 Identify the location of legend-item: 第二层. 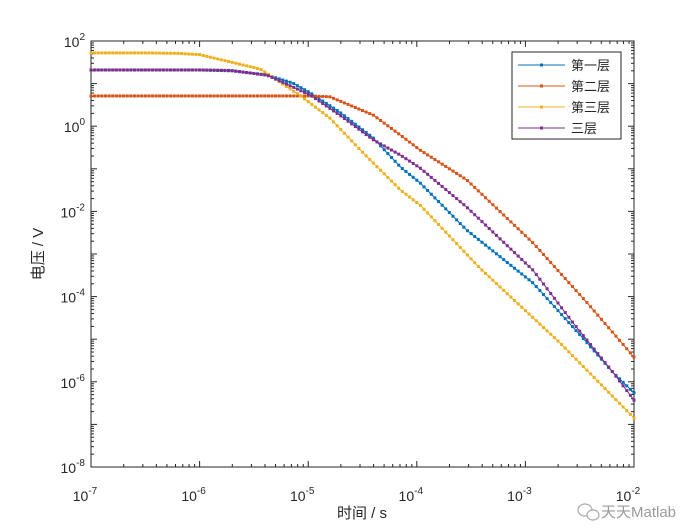
(564, 86).